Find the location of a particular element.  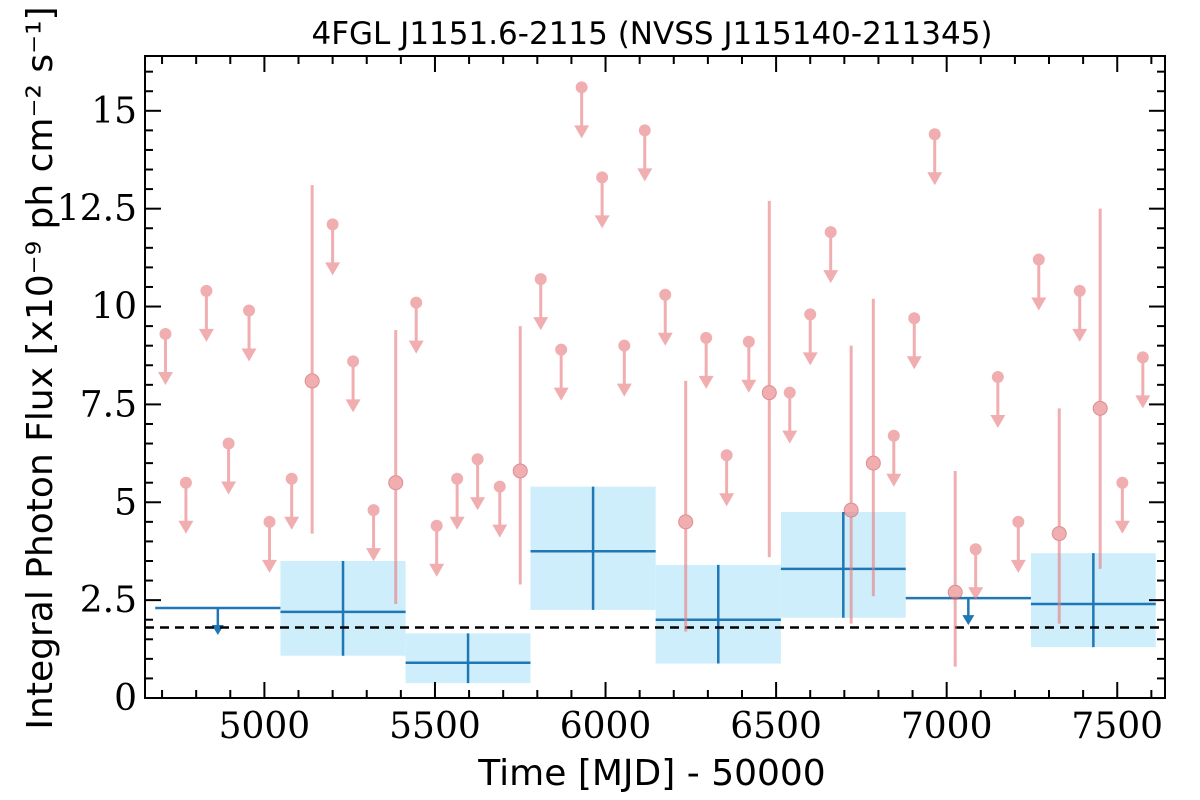

y-tick-label: 0 is located at coordinates (125, 698).